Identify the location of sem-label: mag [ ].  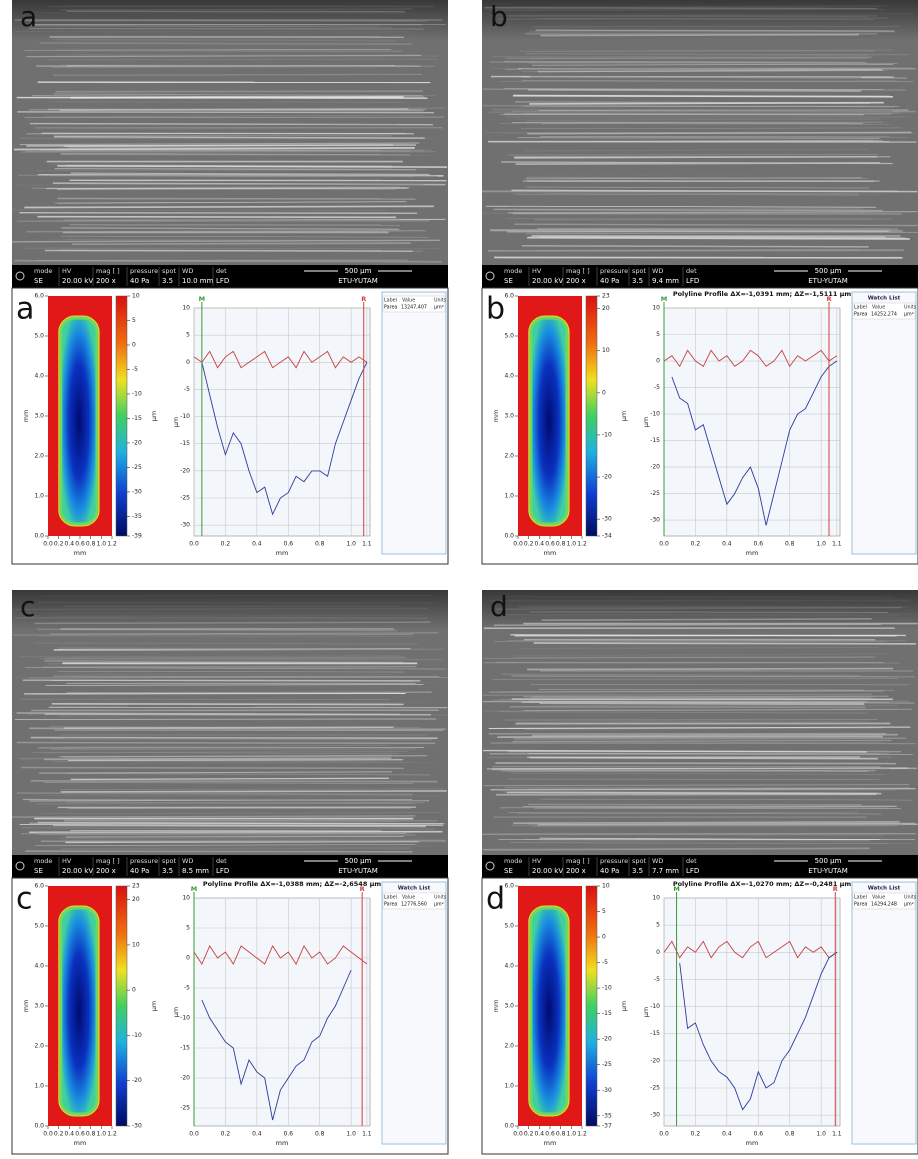
(578, 271).